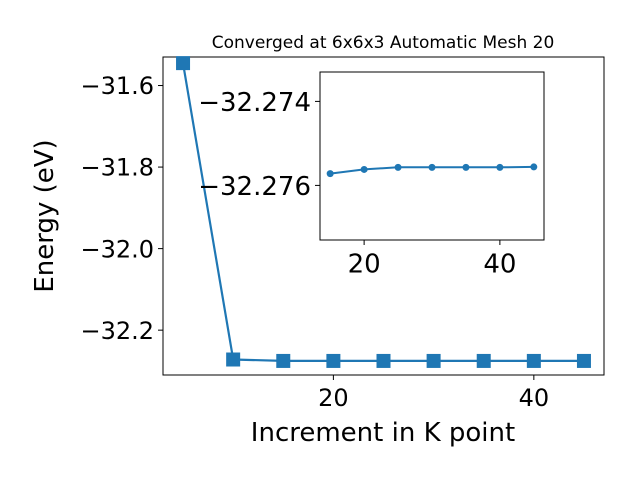 Image resolution: width=640 pixels, height=480 pixels. I want to click on inset-y-ticks: −32.276 −32.274, so click(259, 145).